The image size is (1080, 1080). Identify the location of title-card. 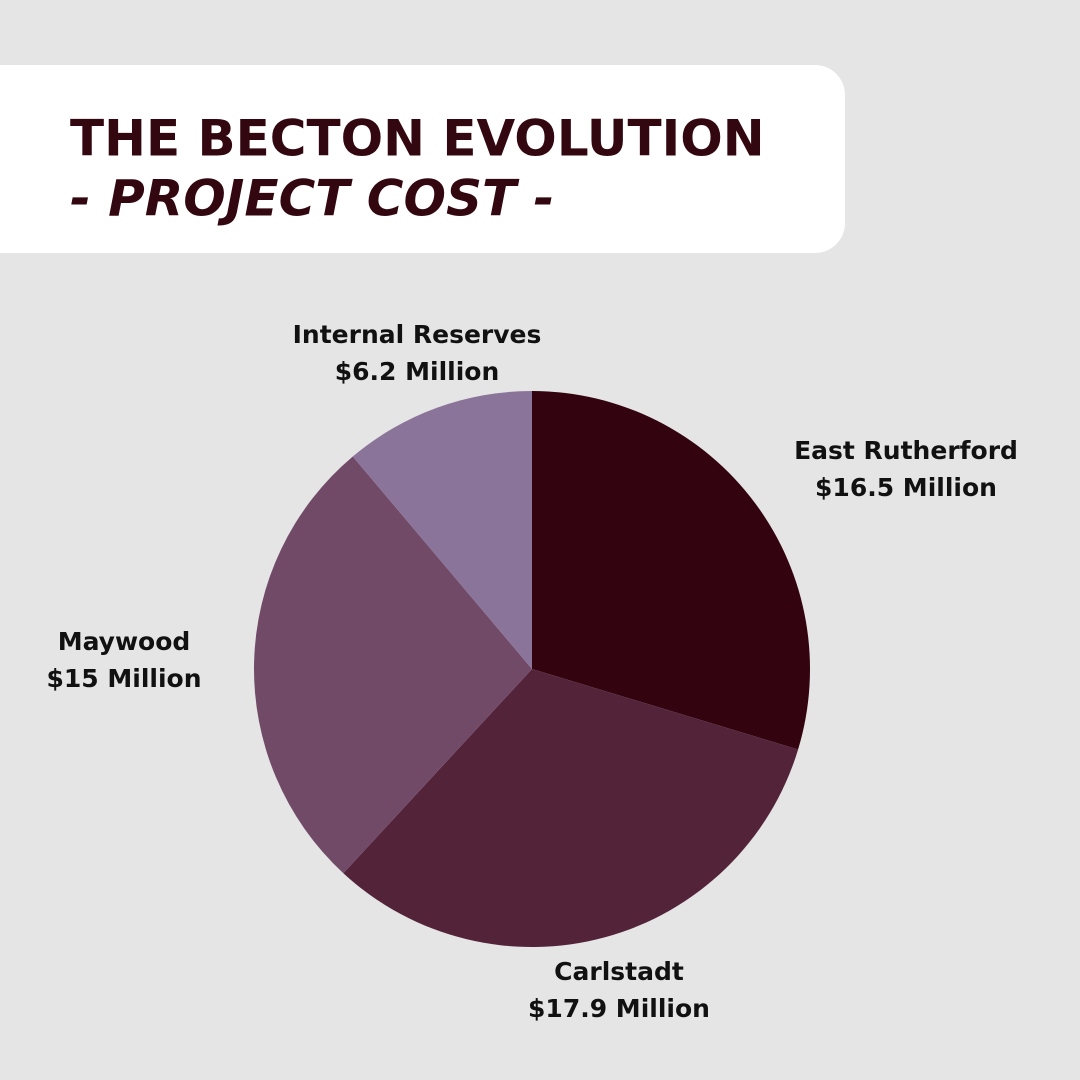
(422, 159).